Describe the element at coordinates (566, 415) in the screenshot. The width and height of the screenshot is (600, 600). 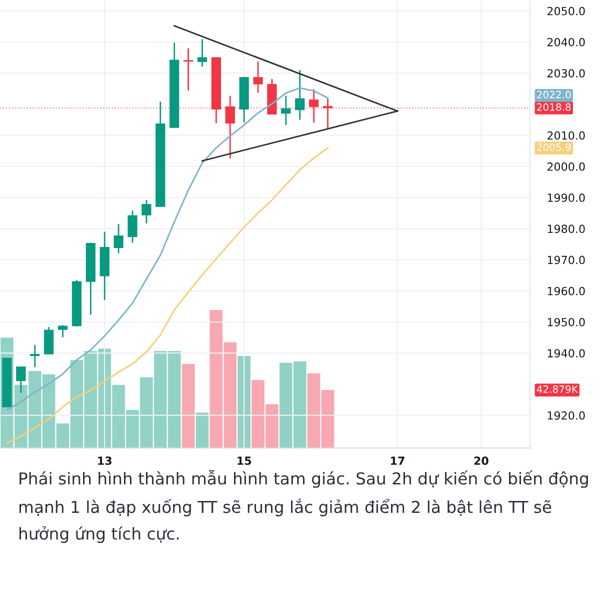
I see `y-tick-label: 1920.0` at that location.